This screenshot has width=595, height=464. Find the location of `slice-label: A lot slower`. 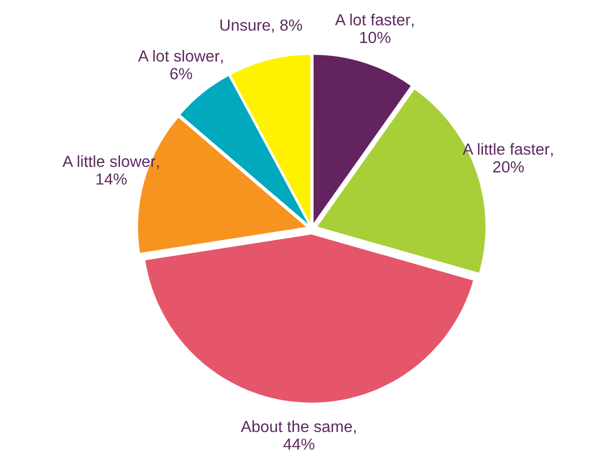

slice-label: A lot slower is located at coordinates (179, 56).